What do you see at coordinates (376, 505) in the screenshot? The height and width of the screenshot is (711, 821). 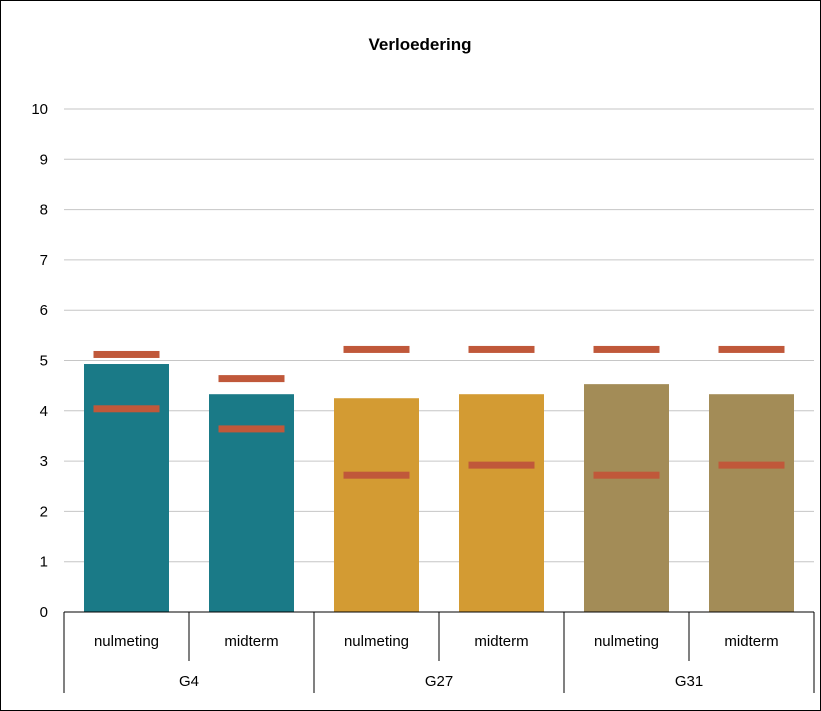 I see `bar-g27-nulmeting` at bounding box center [376, 505].